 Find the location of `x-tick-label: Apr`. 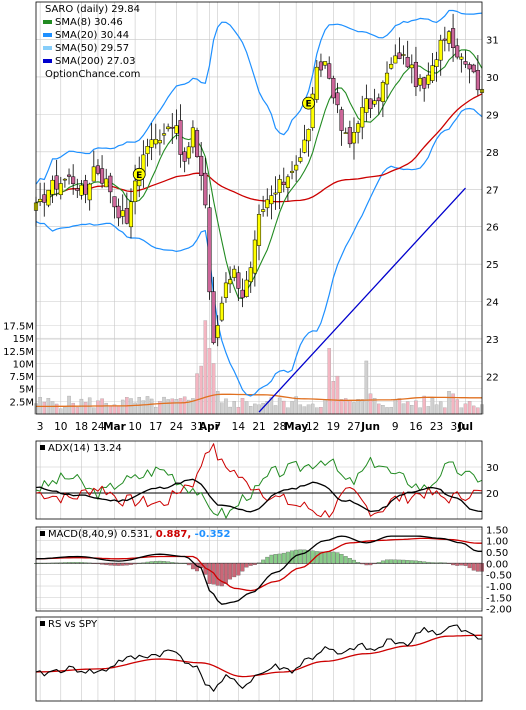

x-tick-label: Apr is located at coordinates (210, 427).